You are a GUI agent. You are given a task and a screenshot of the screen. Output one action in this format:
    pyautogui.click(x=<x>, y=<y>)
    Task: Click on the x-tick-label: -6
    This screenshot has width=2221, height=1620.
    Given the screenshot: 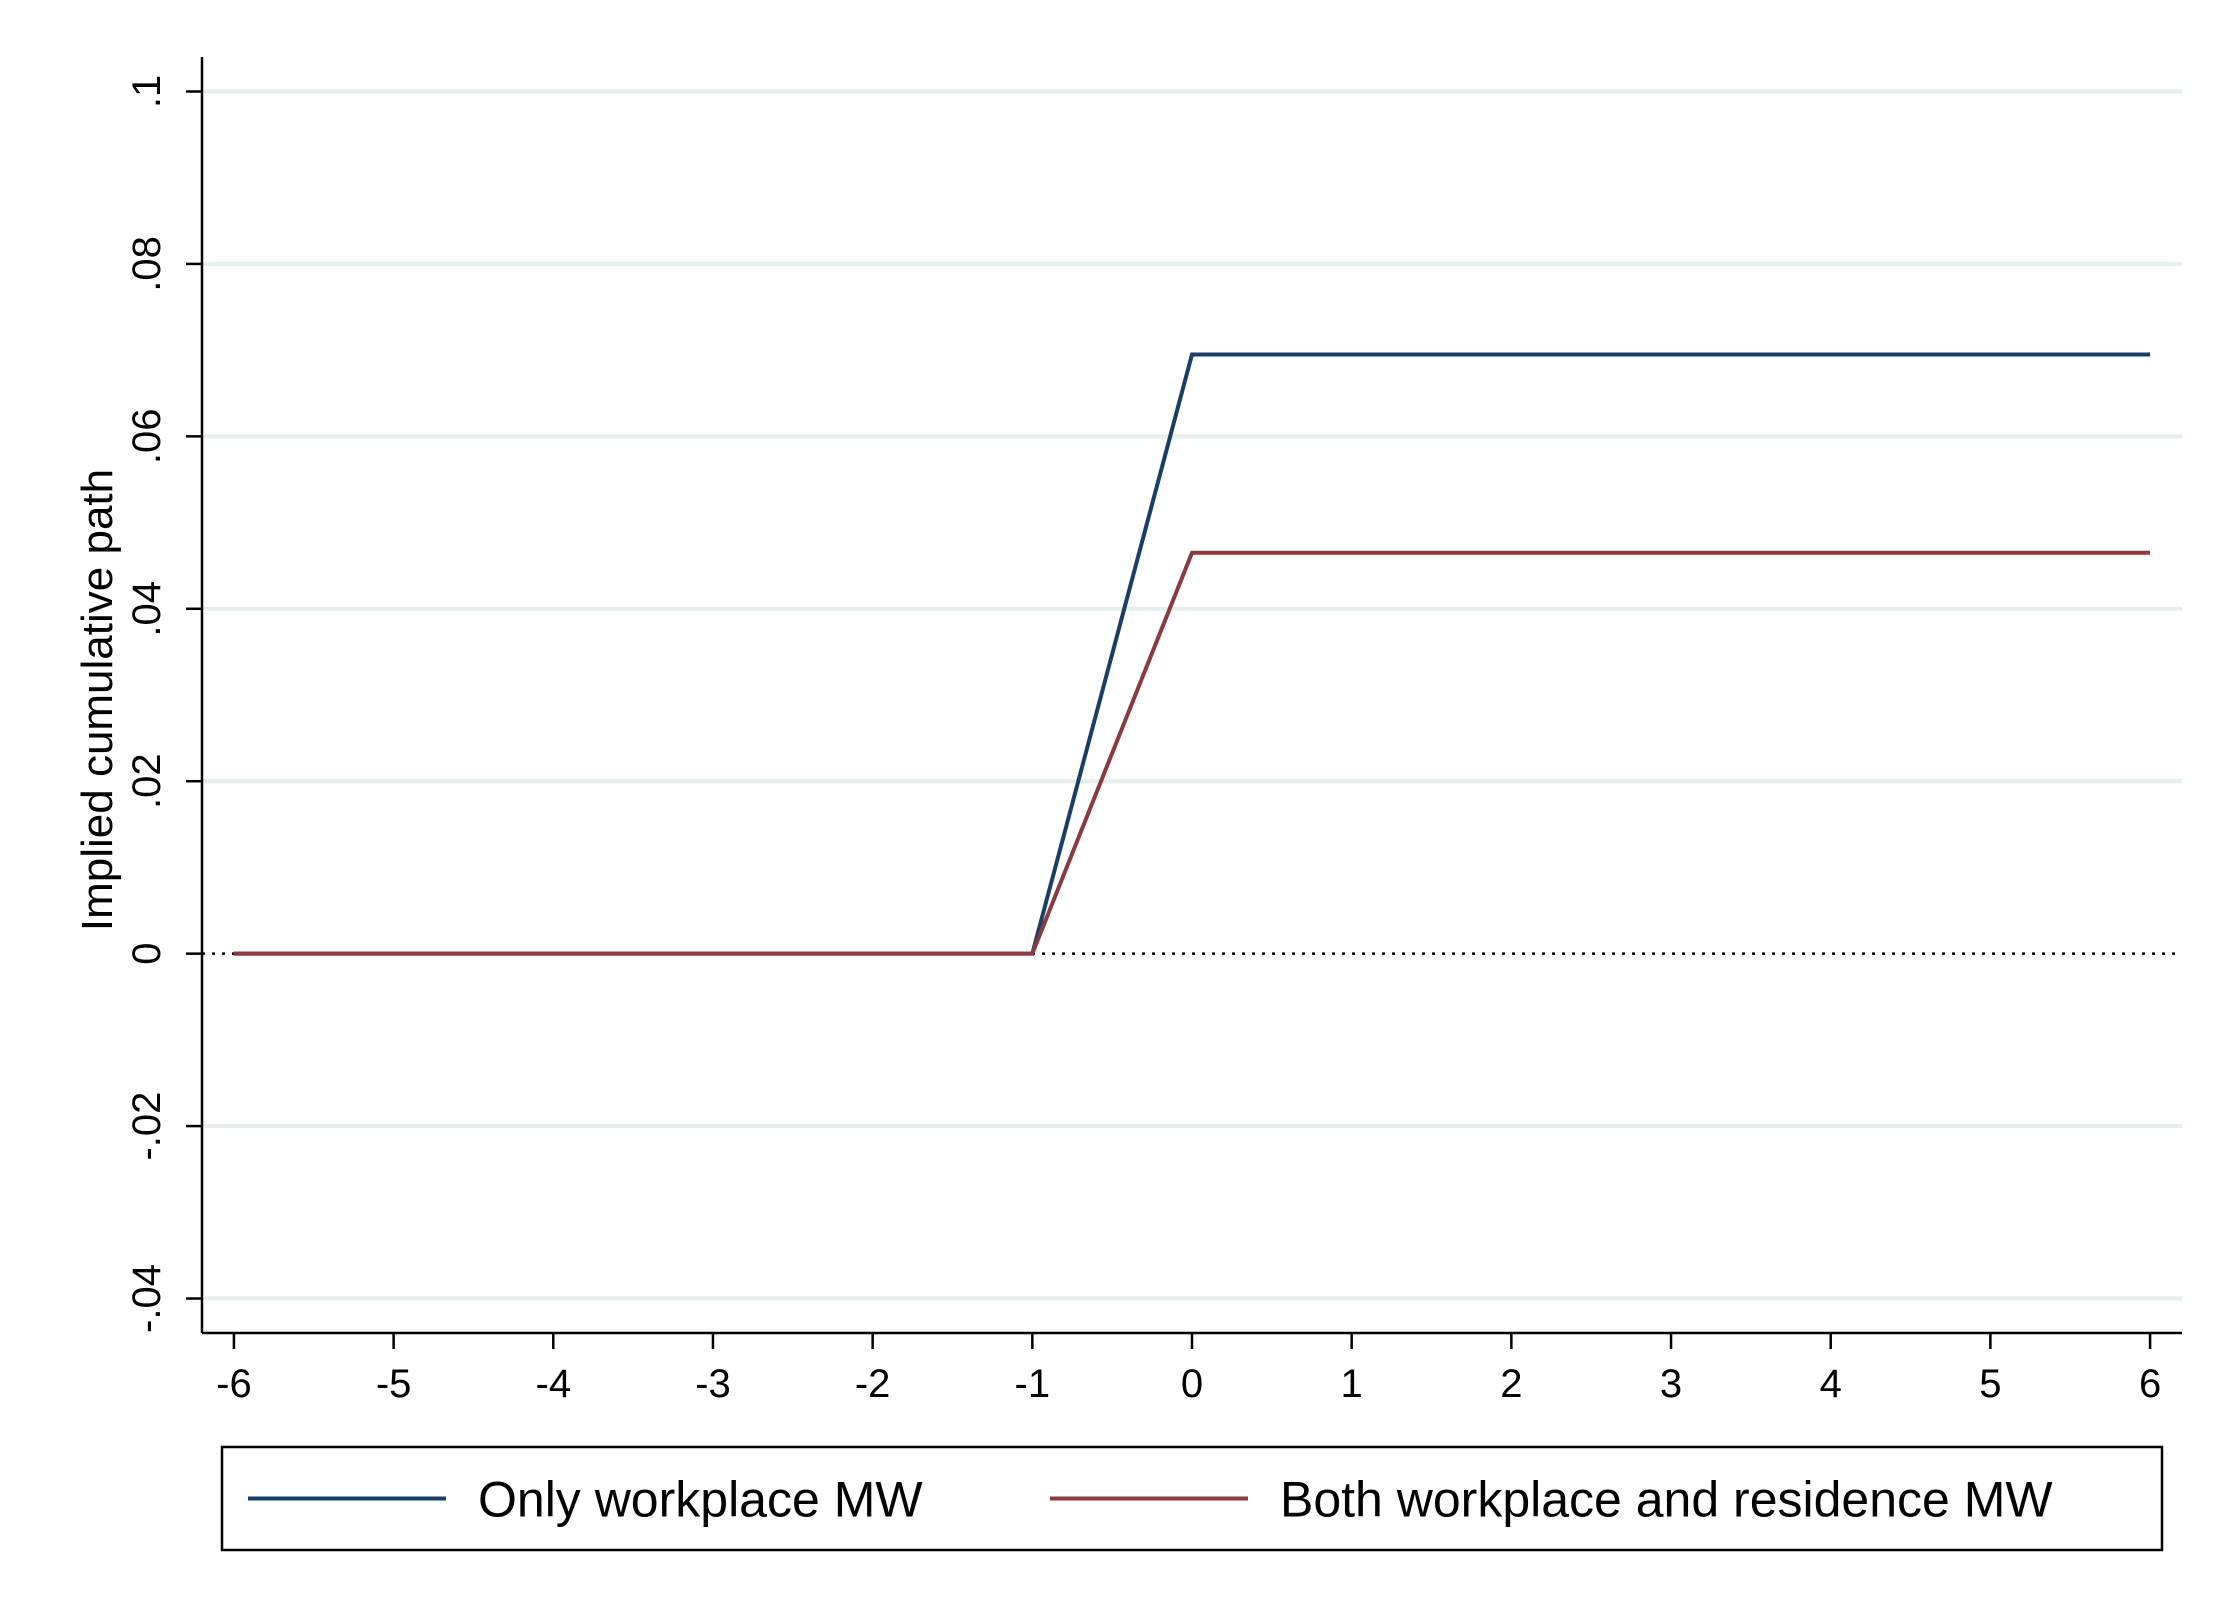 What is the action you would take?
    pyautogui.click(x=234, y=1384)
    